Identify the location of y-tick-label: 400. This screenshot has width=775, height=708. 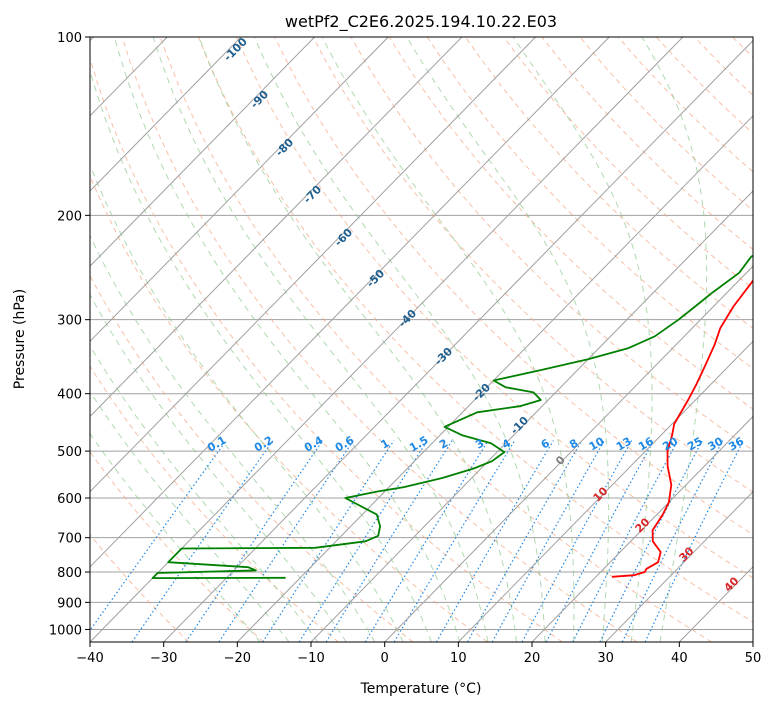
(69, 395).